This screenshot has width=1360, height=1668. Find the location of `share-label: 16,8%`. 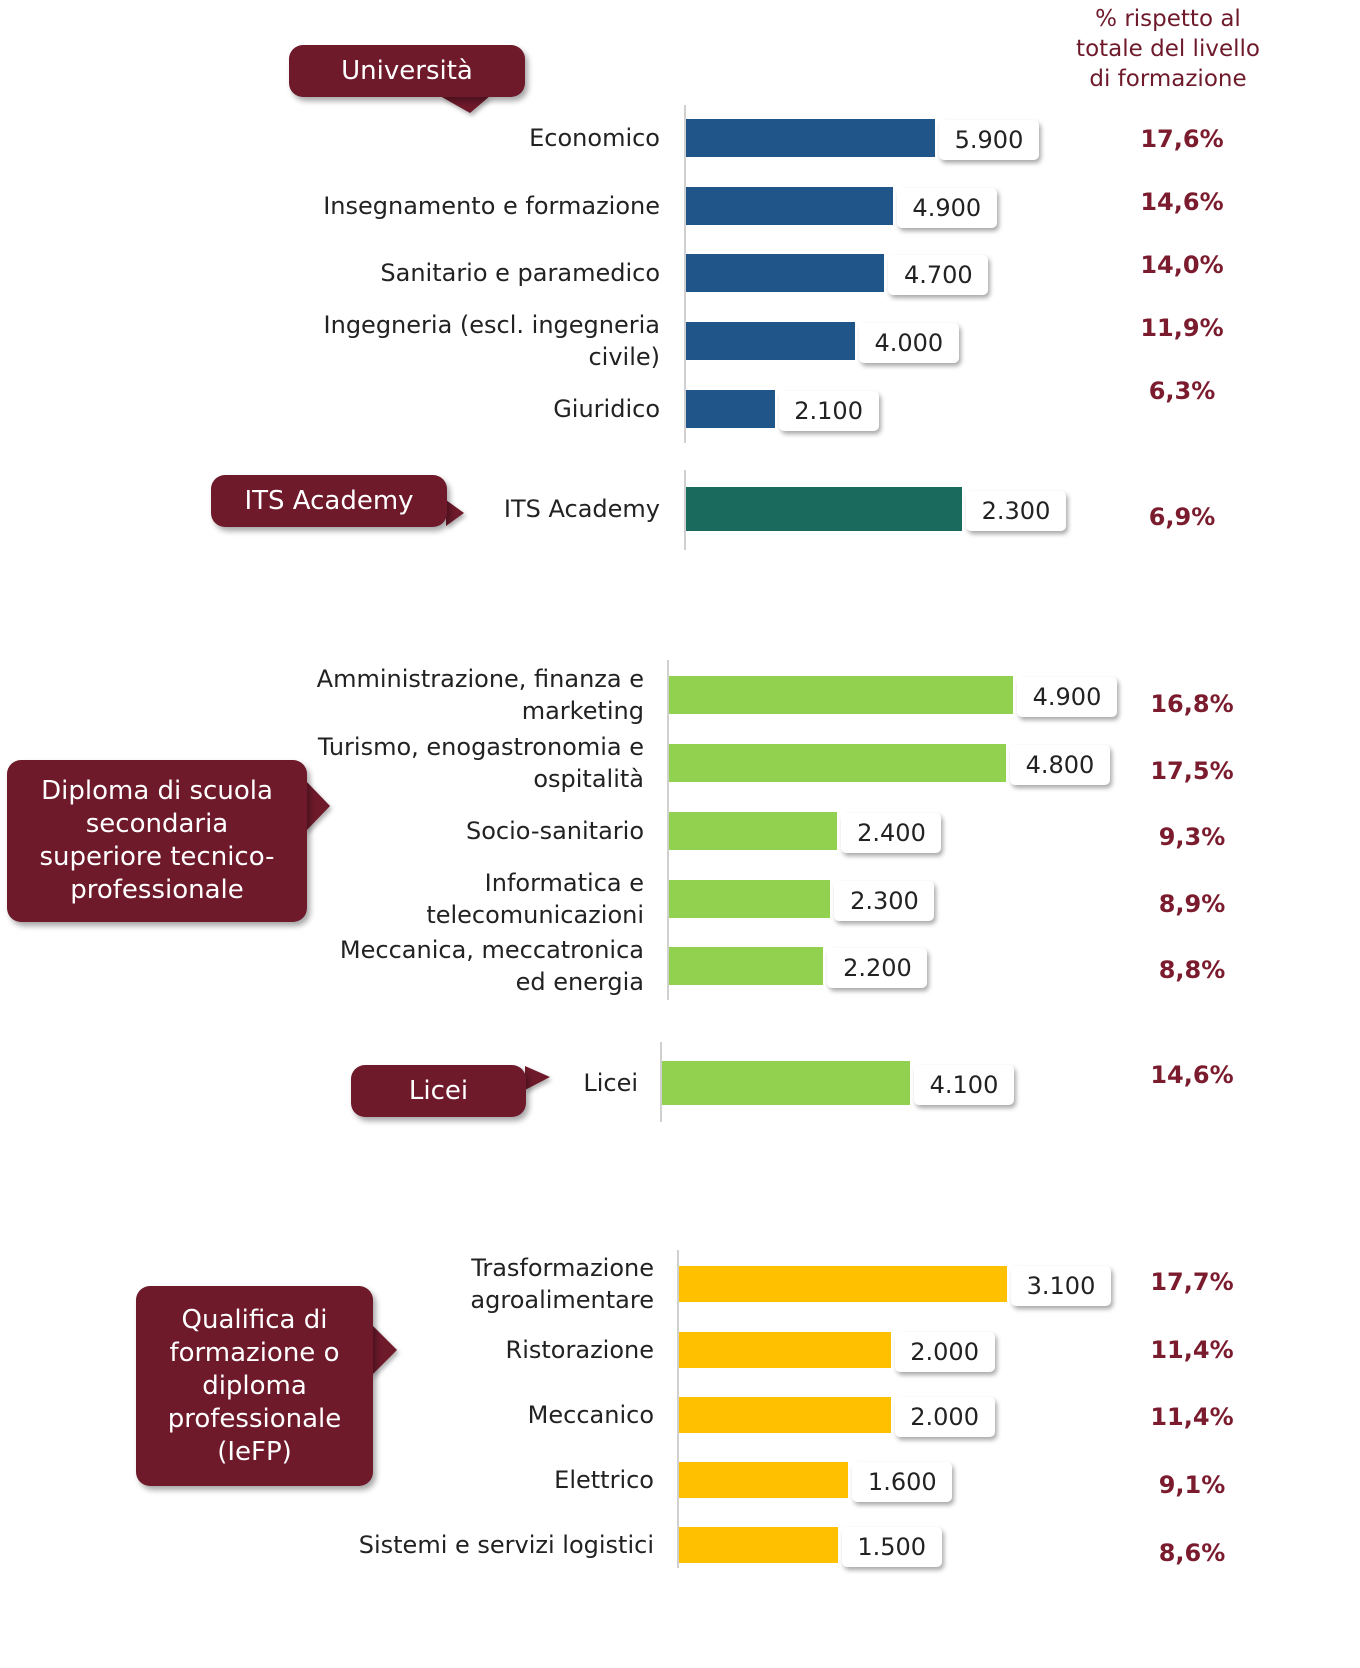

share-label: 16,8% is located at coordinates (1192, 704).